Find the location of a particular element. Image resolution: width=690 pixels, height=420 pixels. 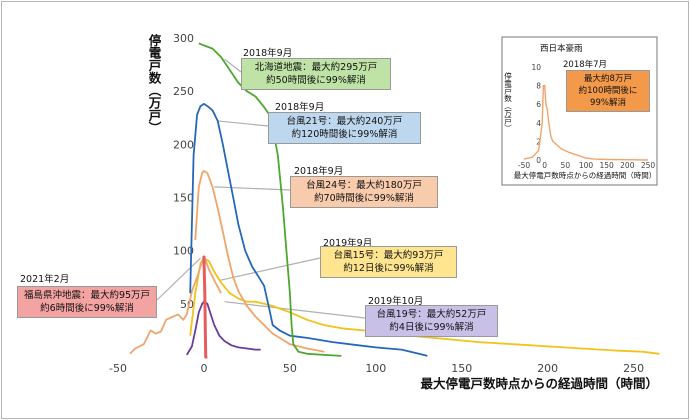

faxai-line2: 約12日後に99%解消 is located at coordinates (388, 268).